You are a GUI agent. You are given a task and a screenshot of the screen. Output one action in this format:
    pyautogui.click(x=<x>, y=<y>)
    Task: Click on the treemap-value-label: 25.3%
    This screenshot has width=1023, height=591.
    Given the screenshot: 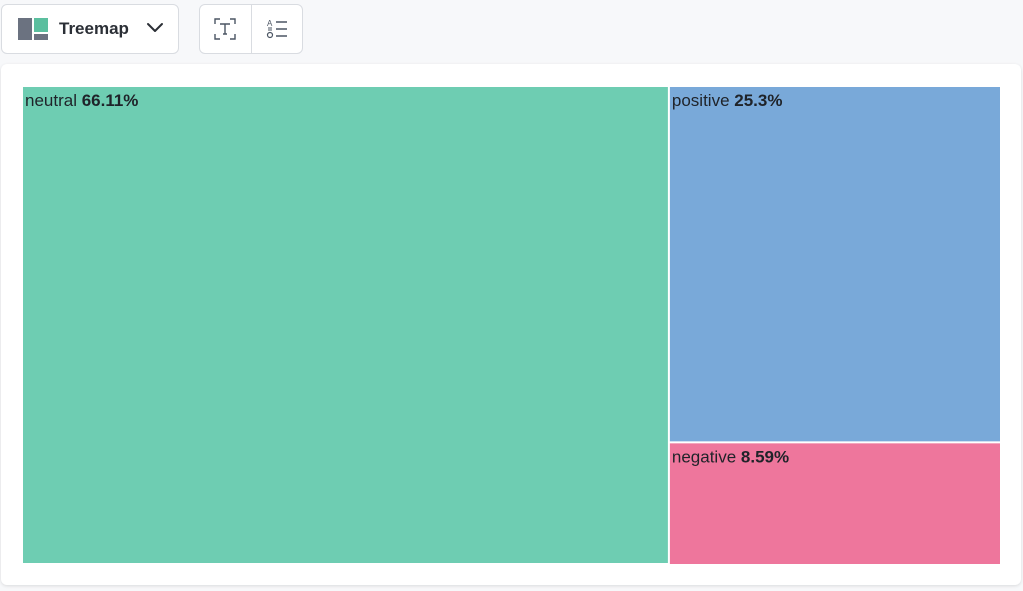 What is the action you would take?
    pyautogui.click(x=758, y=100)
    